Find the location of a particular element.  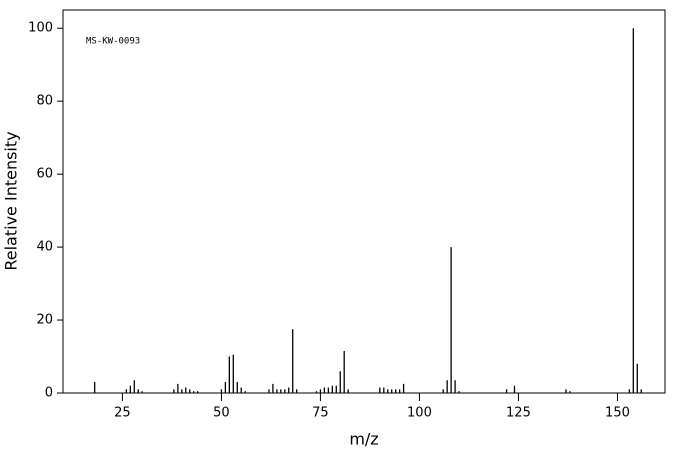

y-tick-label: 60 is located at coordinates (44, 174).